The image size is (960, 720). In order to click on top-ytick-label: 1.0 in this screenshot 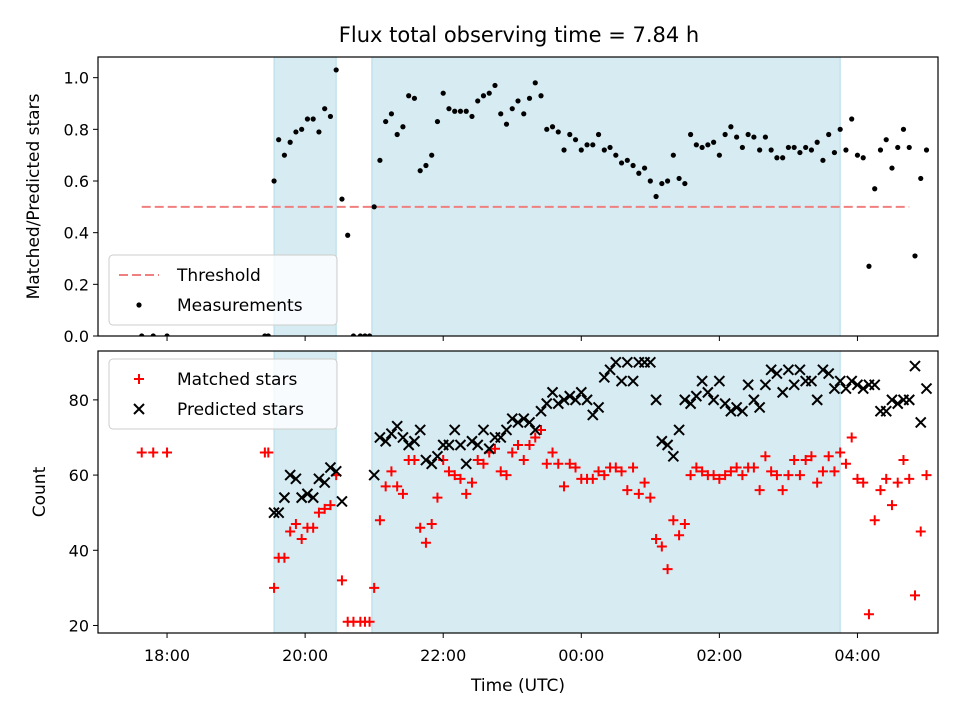, I will do `click(76, 78)`.